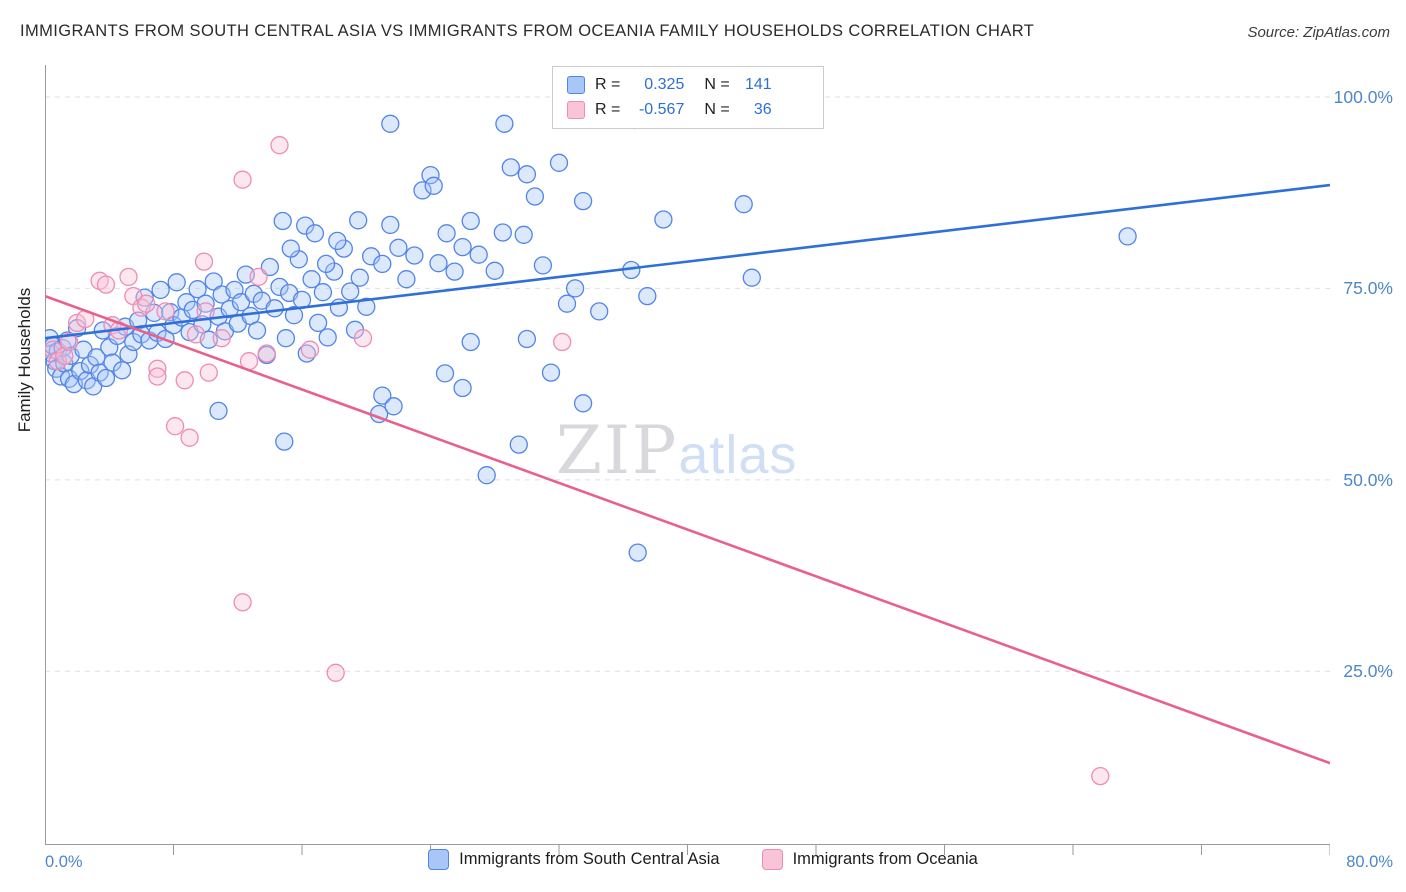  I want to click on legend-item-oceania: Immigrants from Oceania, so click(869, 859).